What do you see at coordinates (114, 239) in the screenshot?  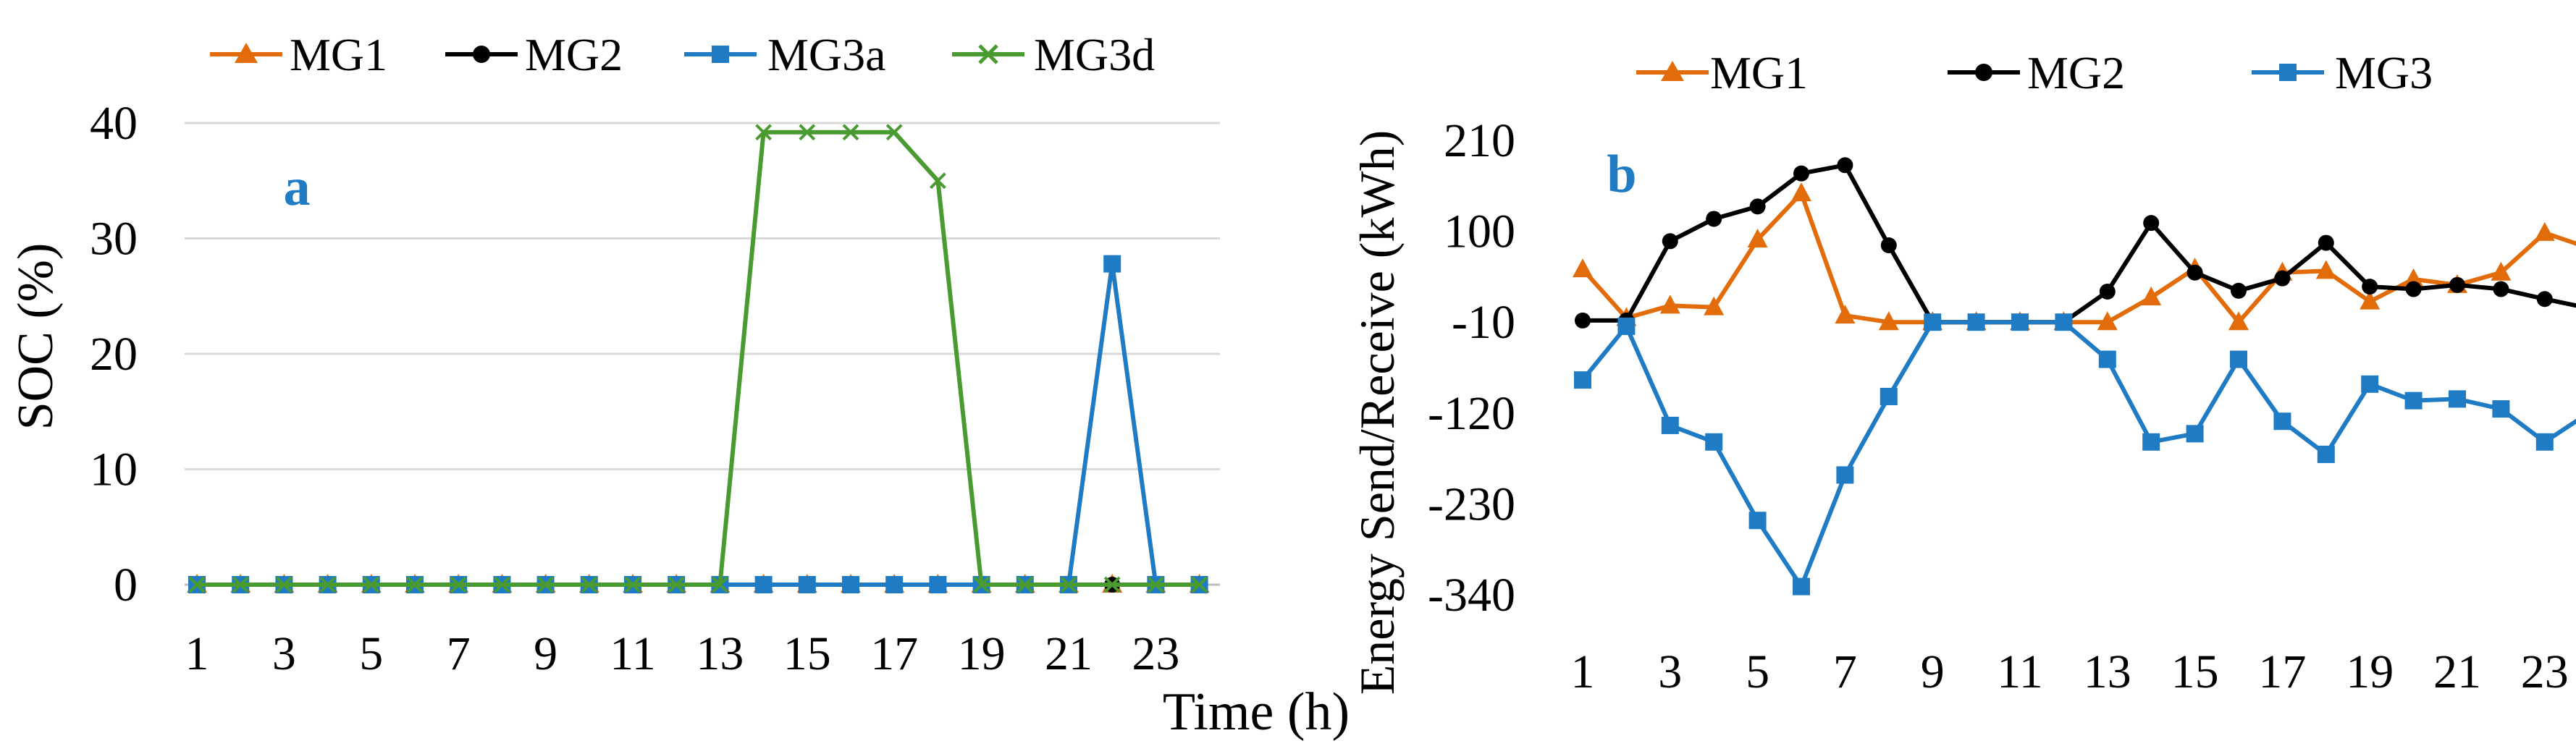 I see `panel-a-y-tick-30: 30` at bounding box center [114, 239].